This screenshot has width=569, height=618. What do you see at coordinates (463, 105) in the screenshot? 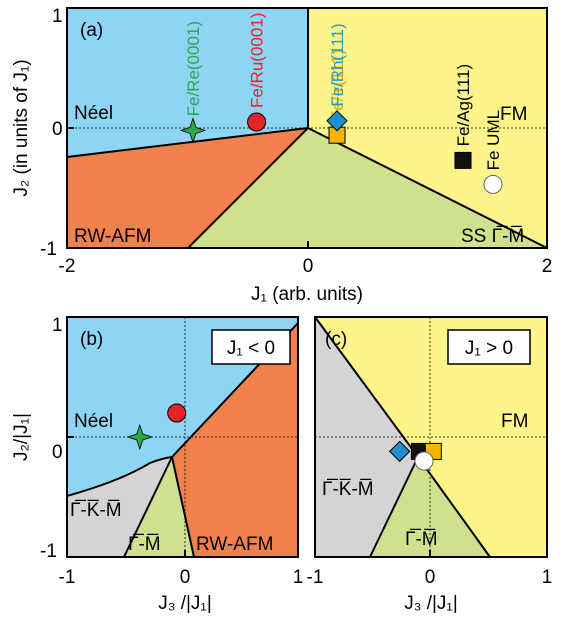
I see `system-label-fe-ag-111: Fe/Ag(111)` at bounding box center [463, 105].